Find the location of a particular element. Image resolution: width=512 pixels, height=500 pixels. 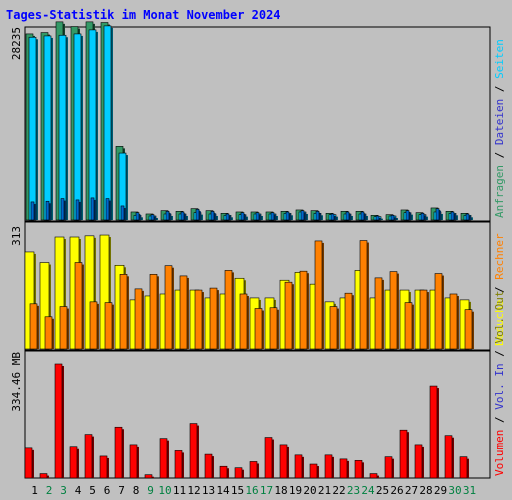

x-tick-label-29: 29 is located at coordinates (440, 490).